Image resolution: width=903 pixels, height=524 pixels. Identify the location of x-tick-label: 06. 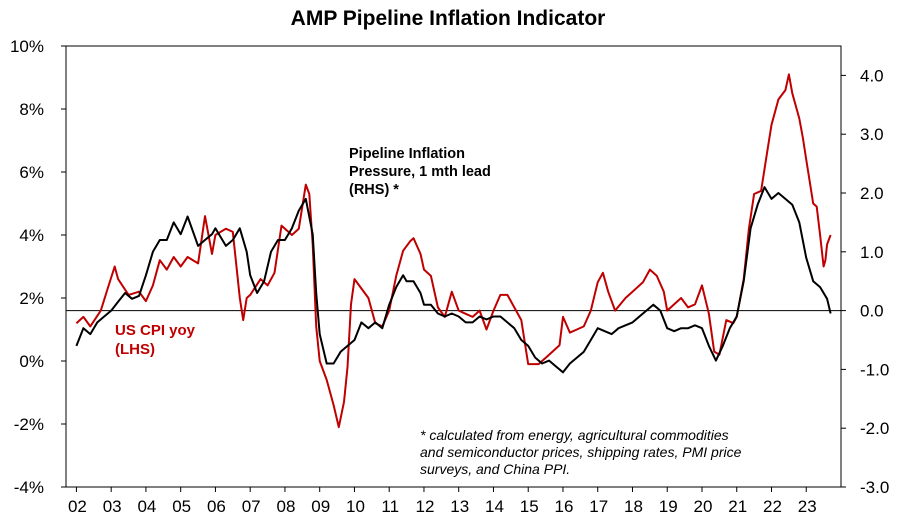
(216, 506).